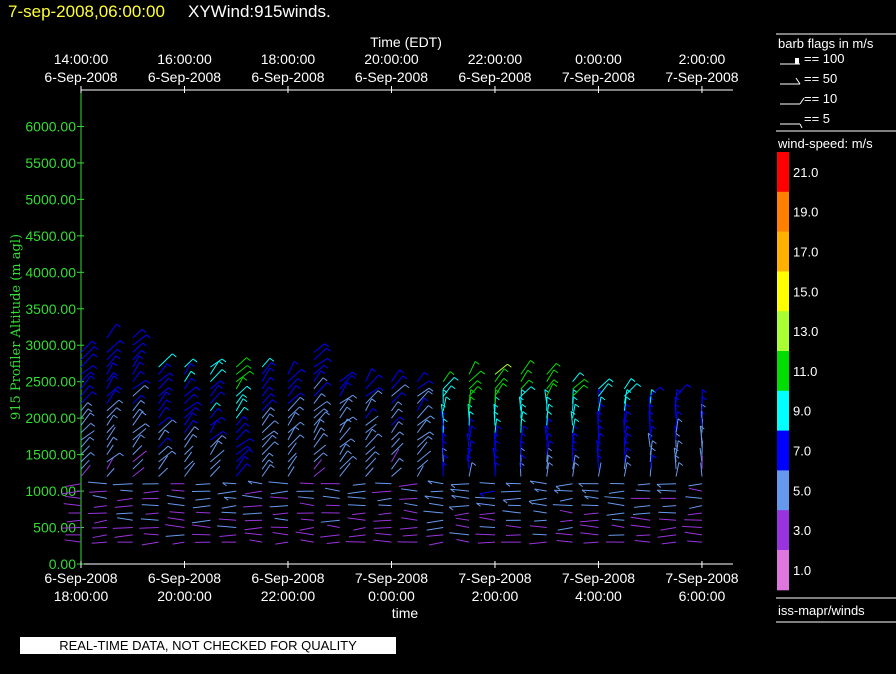 The height and width of the screenshot is (674, 896). I want to click on speed-legend-label: 3.0, so click(802, 530).